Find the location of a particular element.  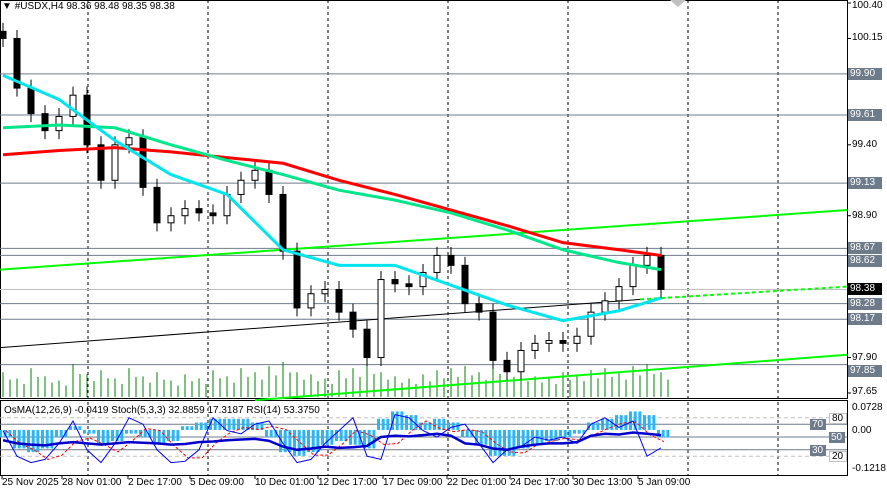

price-tick-label: 98.90 is located at coordinates (865, 215).